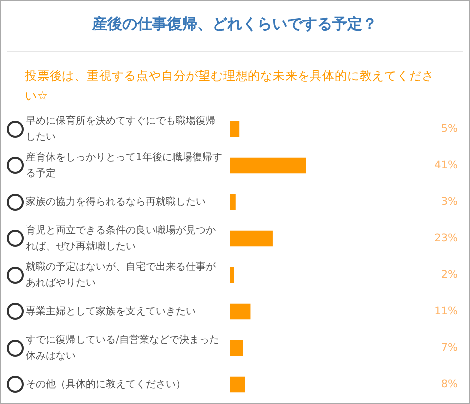  Describe the element at coordinates (230, 86) in the screenshot. I see `chart-subtitle: 投票後は、重視する点や自分が望む理想的な未来を具体的に教えてください☆` at that location.